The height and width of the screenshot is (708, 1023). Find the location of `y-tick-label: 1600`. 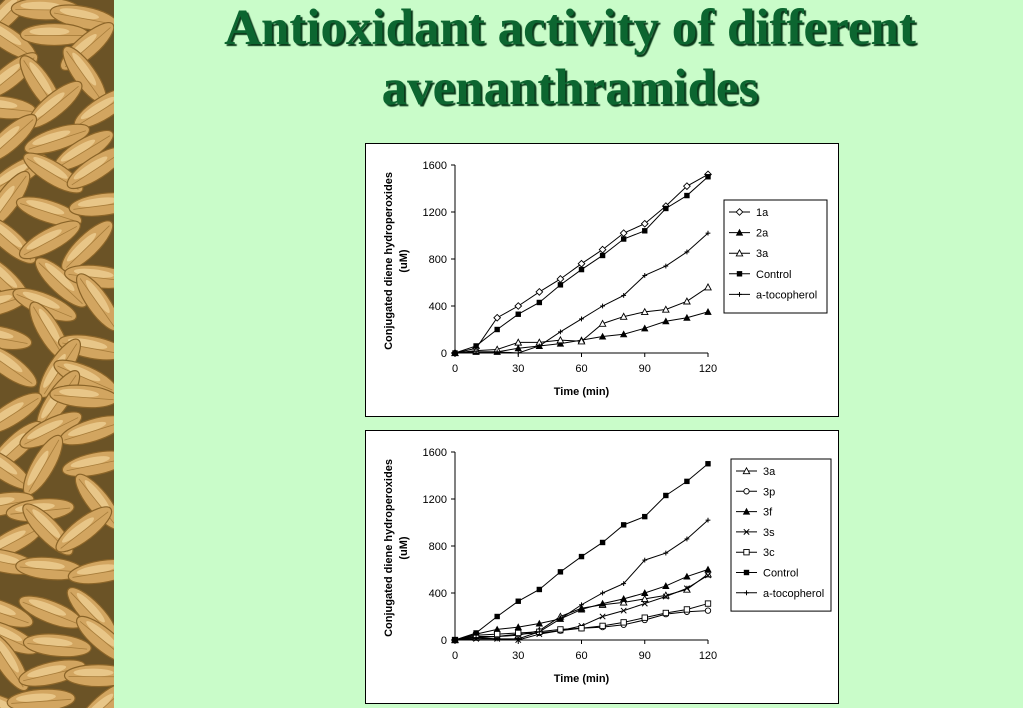

y-tick-label: 1600 is located at coordinates (435, 453).